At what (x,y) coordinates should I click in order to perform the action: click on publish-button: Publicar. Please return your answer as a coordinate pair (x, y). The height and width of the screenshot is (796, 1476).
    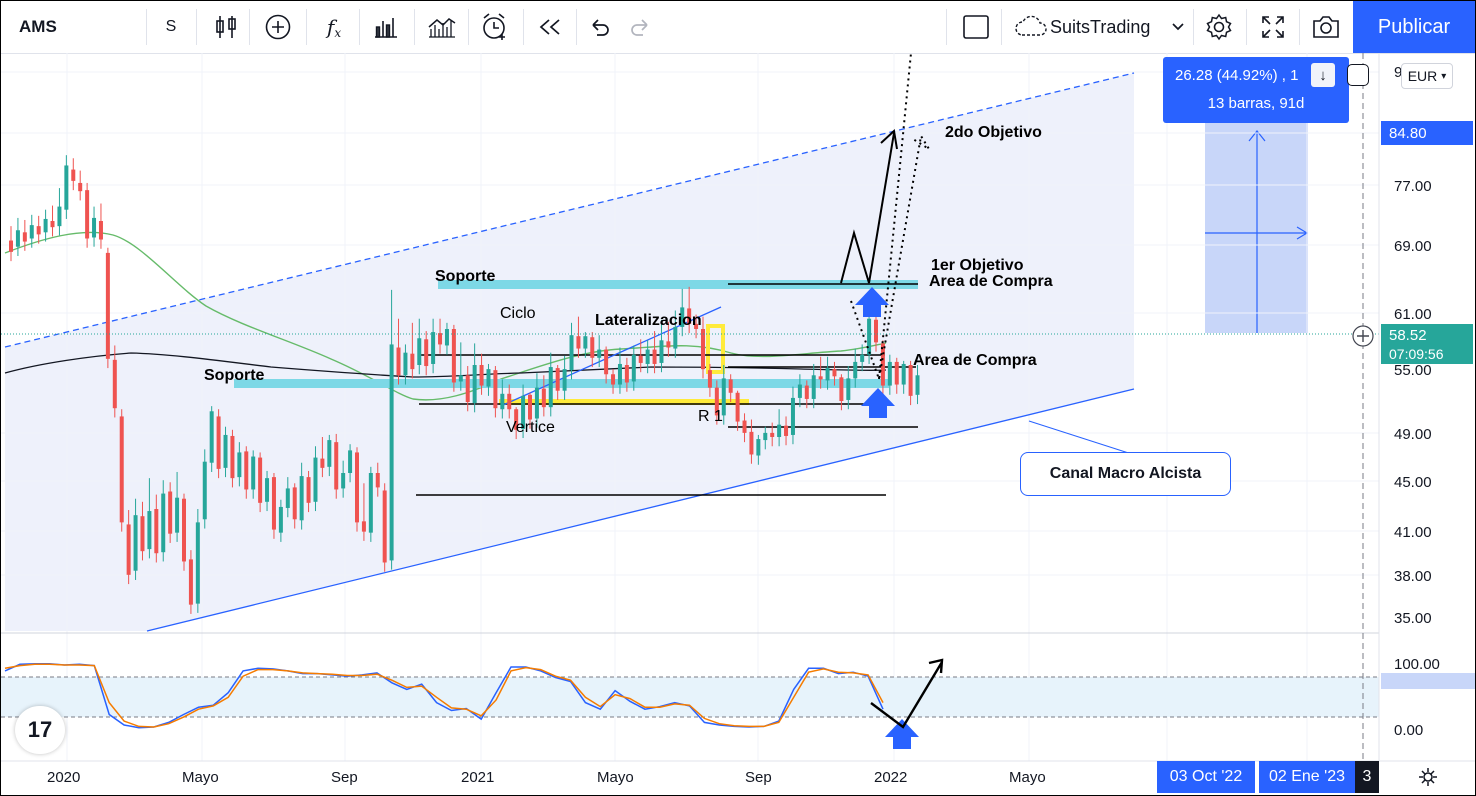
    Looking at the image, I should click on (1414, 27).